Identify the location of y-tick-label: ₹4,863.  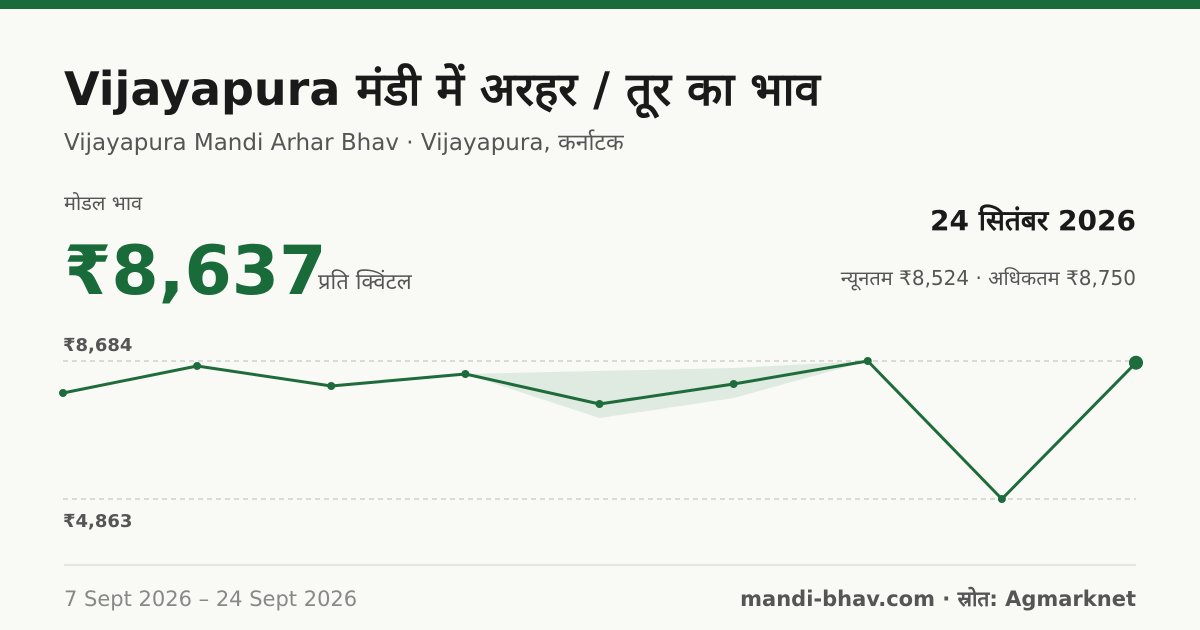
(97, 521).